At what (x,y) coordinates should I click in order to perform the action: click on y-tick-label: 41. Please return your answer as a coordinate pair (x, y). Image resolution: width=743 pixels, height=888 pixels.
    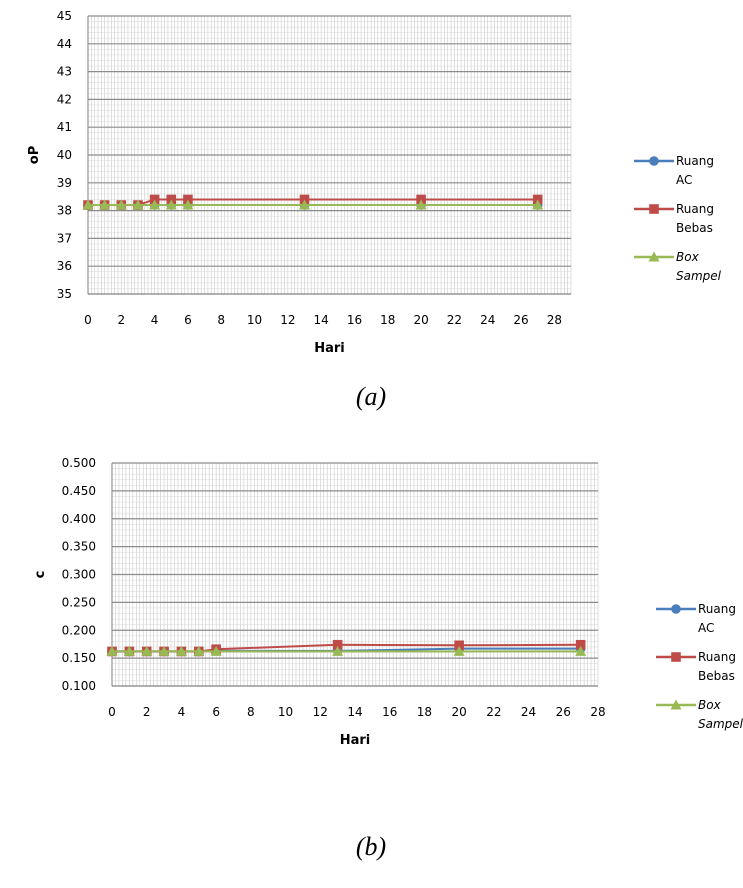
    Looking at the image, I should click on (64, 127).